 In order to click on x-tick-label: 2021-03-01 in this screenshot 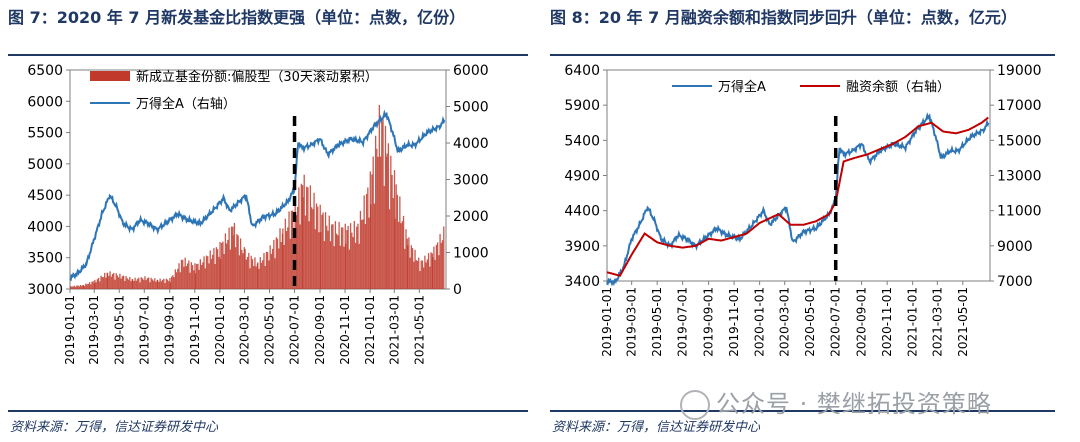, I will do `click(937, 322)`.